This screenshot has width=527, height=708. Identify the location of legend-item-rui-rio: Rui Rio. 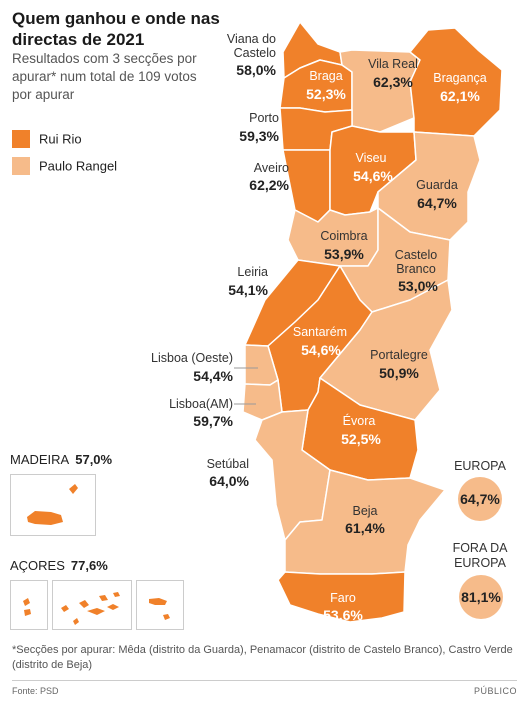
(47, 139).